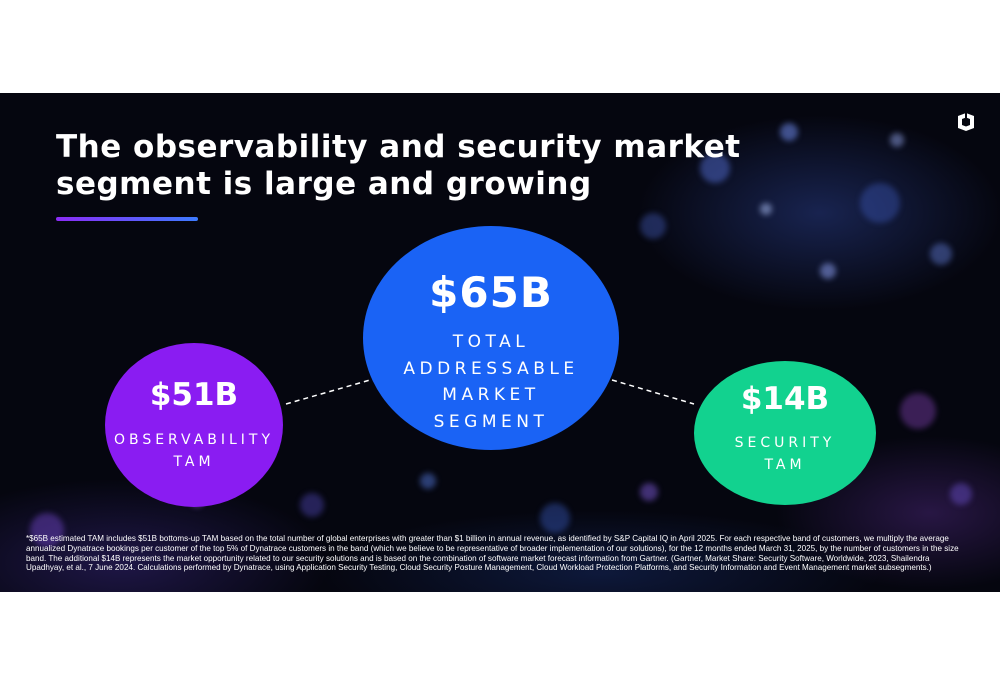 This screenshot has width=1000, height=685. What do you see at coordinates (194, 395) in the screenshot?
I see `observability-tam-value: $51B` at bounding box center [194, 395].